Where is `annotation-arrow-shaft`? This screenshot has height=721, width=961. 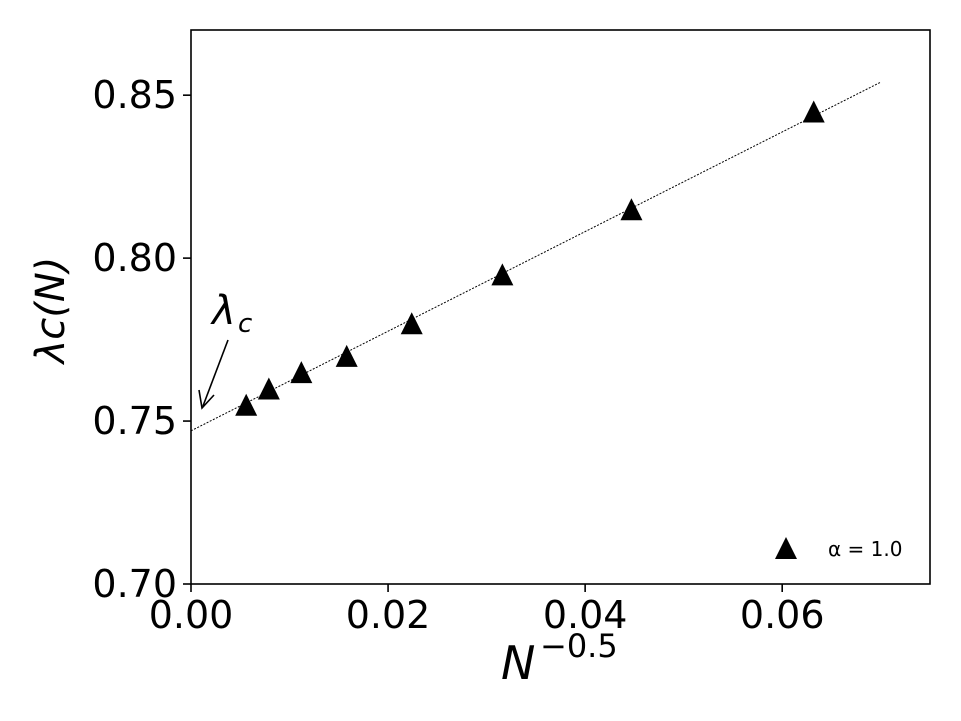
annotation-arrow-shaft is located at coordinates (215, 373).